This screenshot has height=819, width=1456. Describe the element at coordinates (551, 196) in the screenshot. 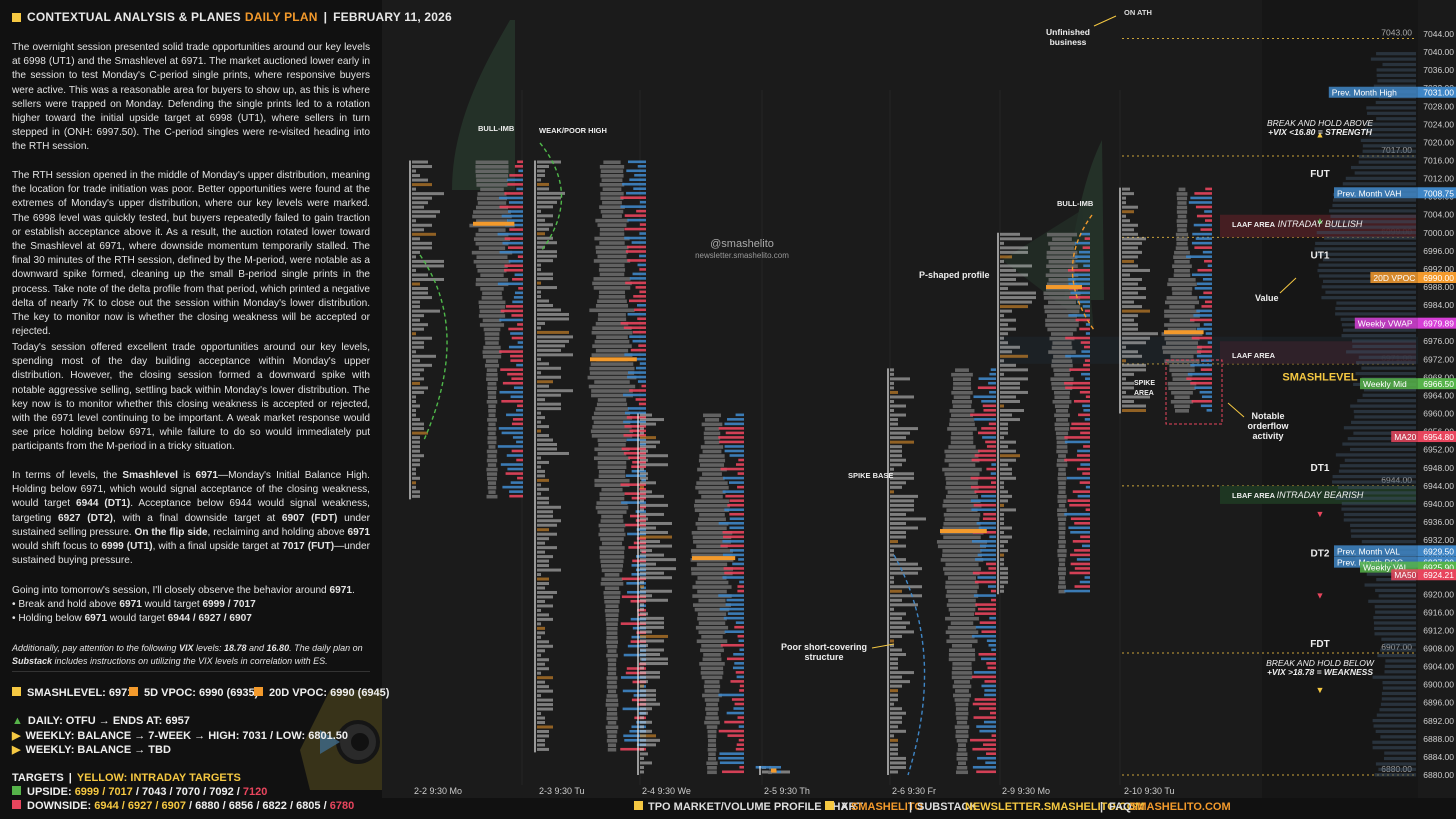

I see `green-arc` at that location.